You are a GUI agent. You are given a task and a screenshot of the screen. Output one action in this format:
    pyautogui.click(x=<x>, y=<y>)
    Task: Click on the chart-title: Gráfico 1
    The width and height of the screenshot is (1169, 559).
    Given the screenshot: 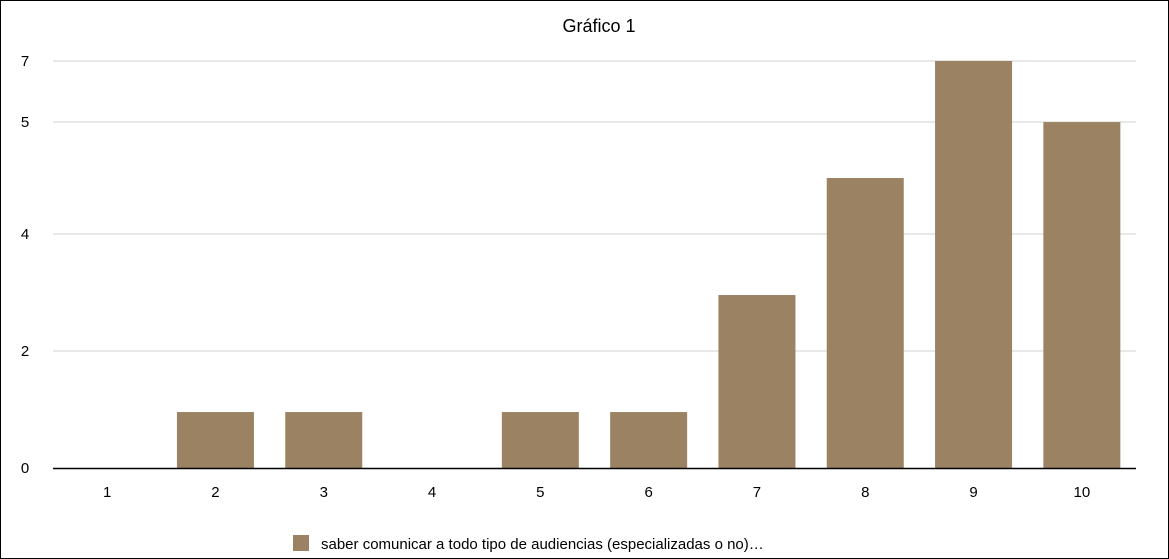 What is the action you would take?
    pyautogui.click(x=598, y=26)
    